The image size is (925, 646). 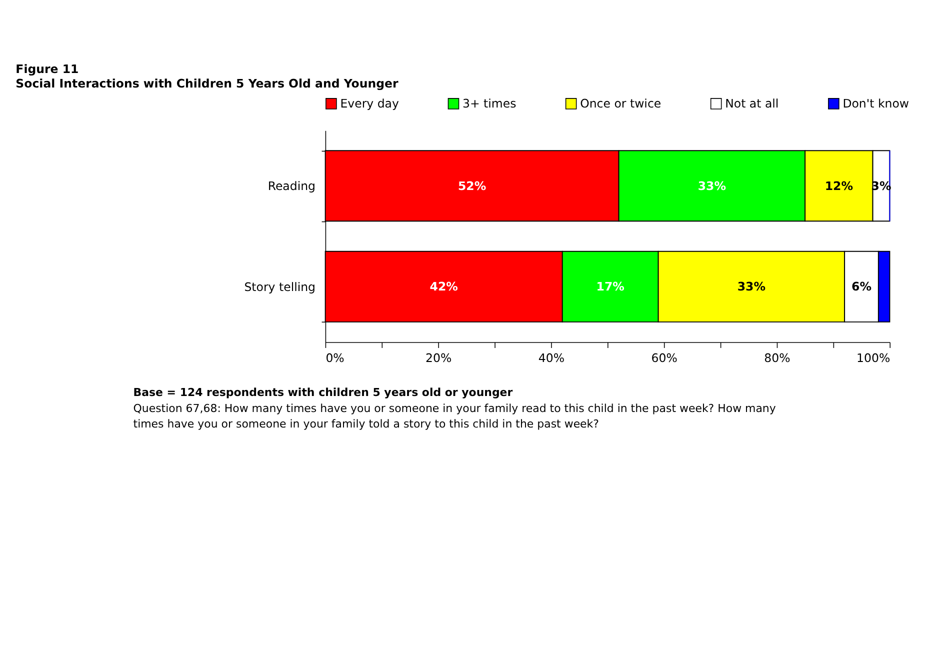 I want to click on x-tick-label: 20%, so click(x=439, y=358).